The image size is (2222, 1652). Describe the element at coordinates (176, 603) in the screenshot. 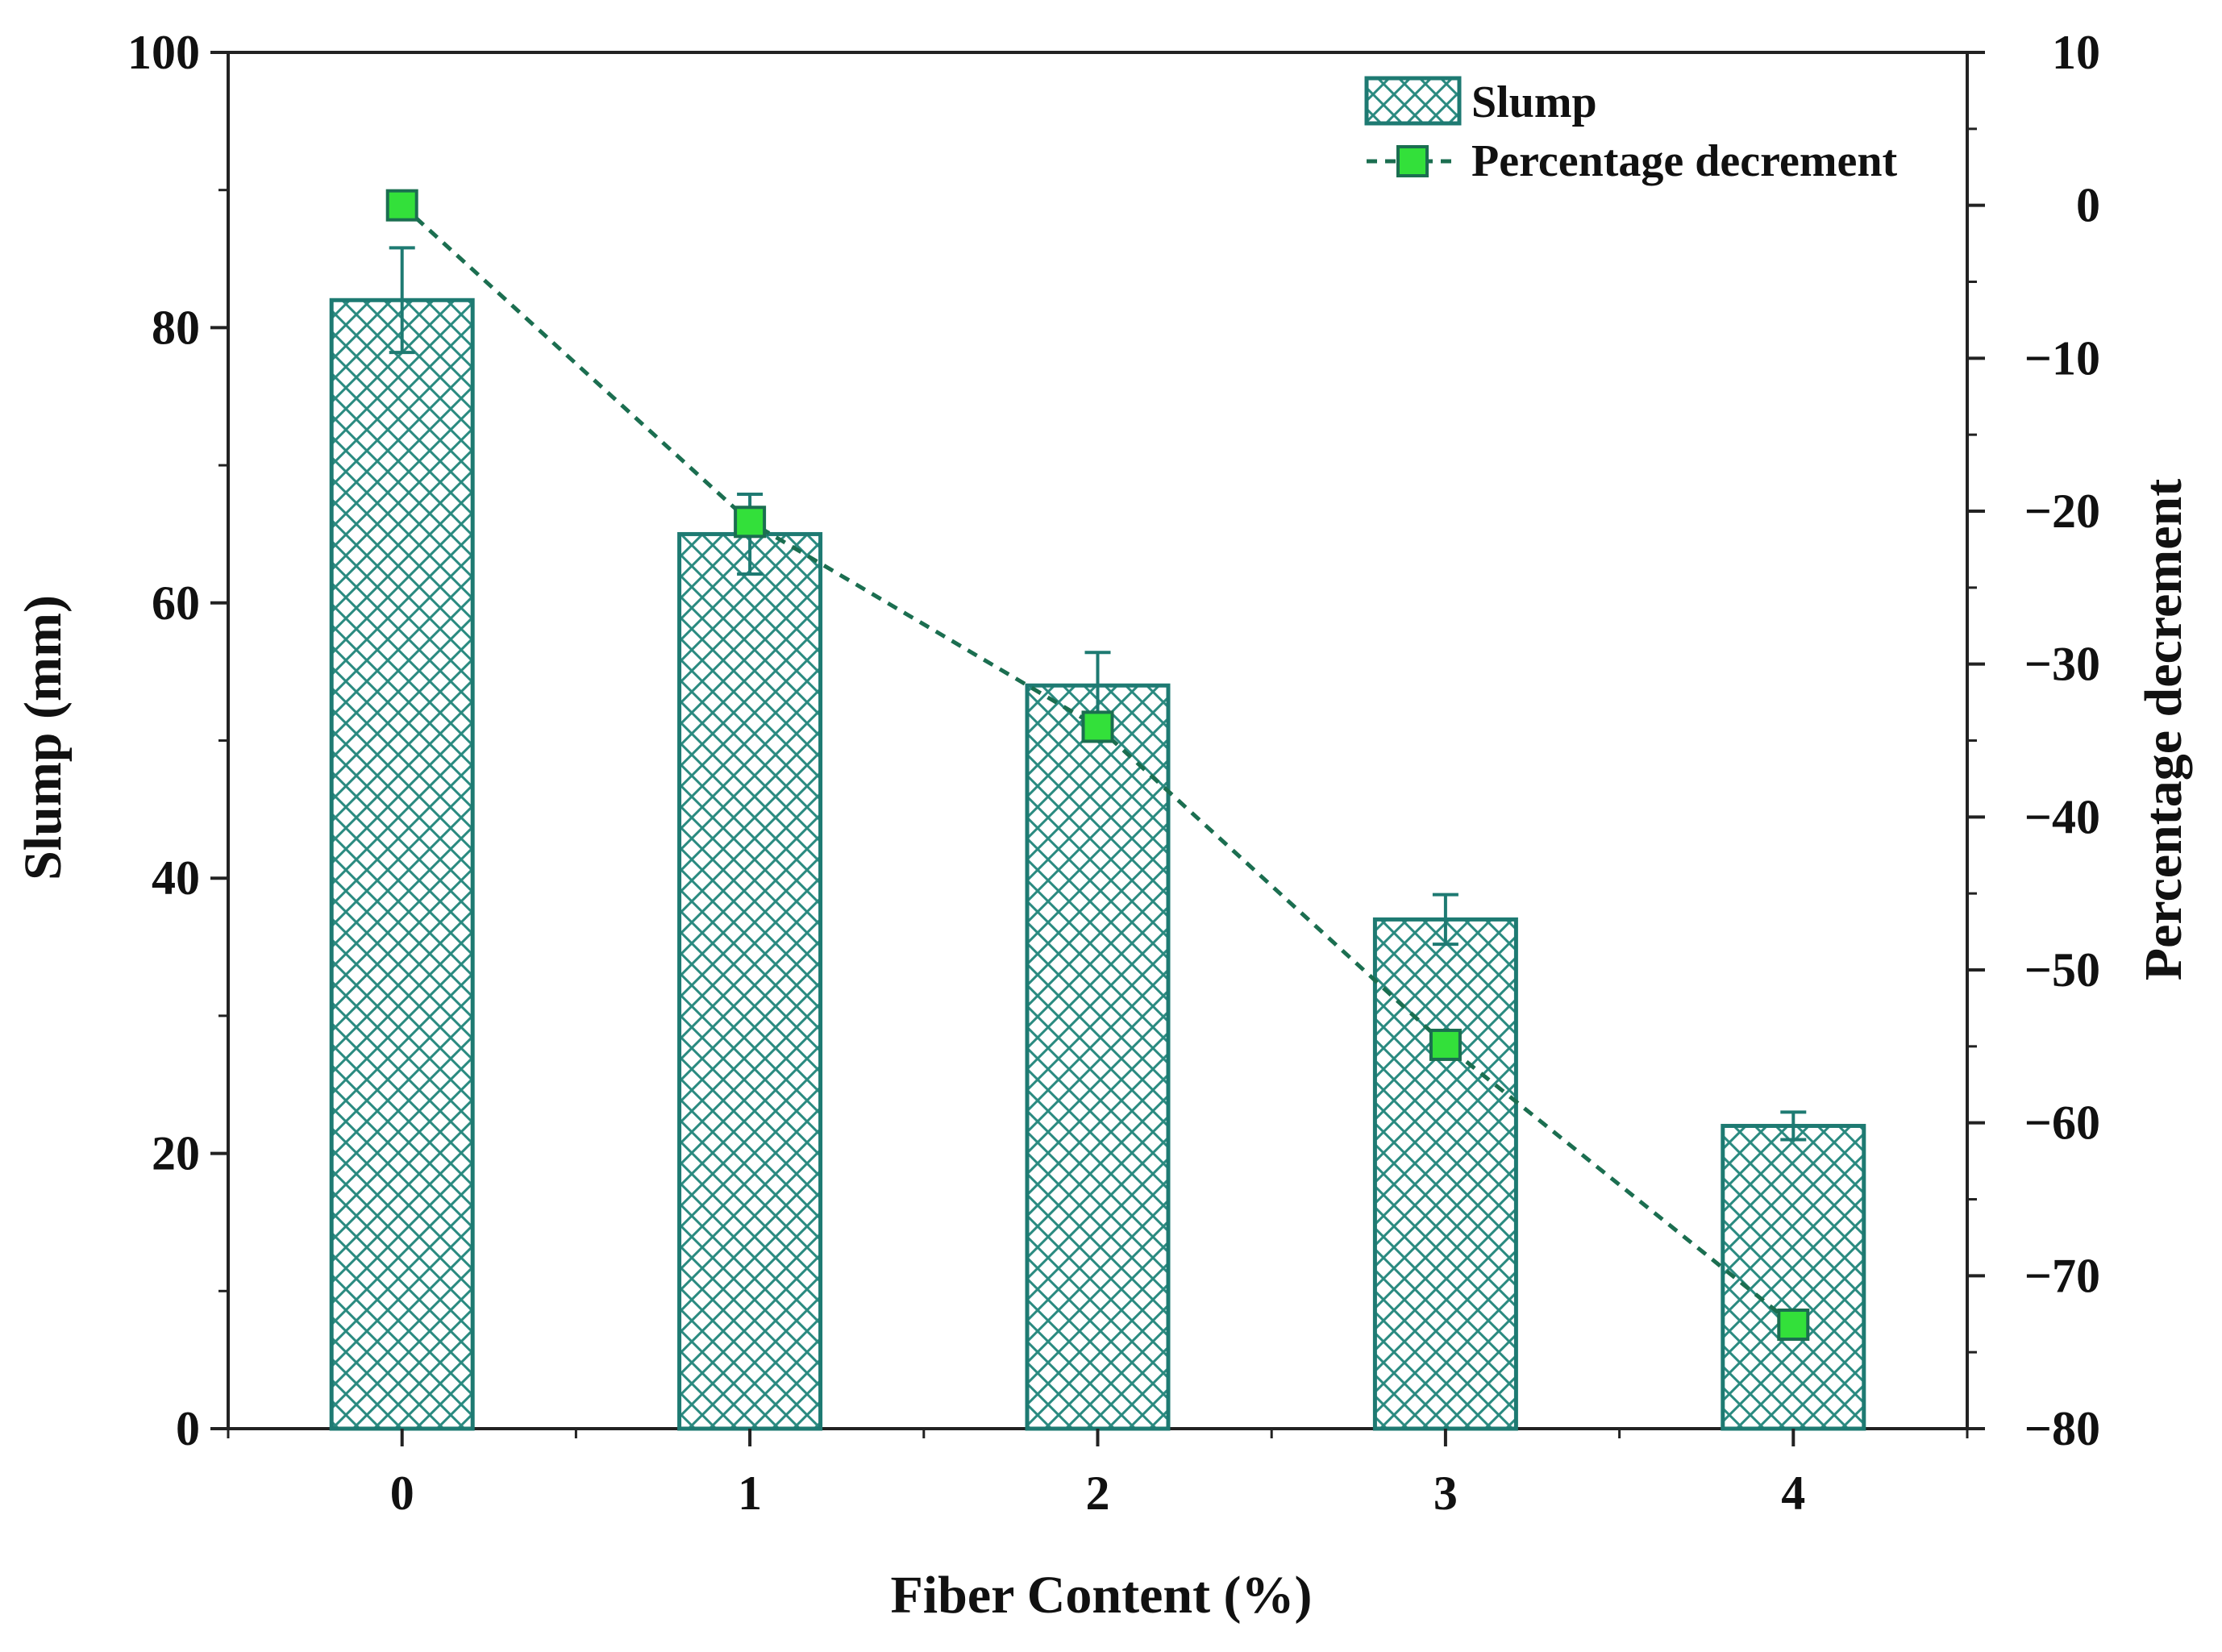

I see `y-tick-label: 60` at that location.